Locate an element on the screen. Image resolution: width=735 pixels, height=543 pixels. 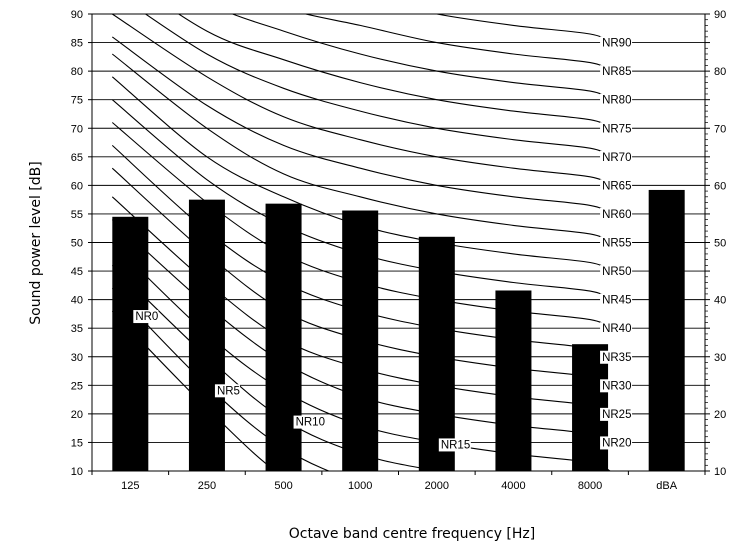
nr-label-nr5: NR5 is located at coordinates (228, 391).